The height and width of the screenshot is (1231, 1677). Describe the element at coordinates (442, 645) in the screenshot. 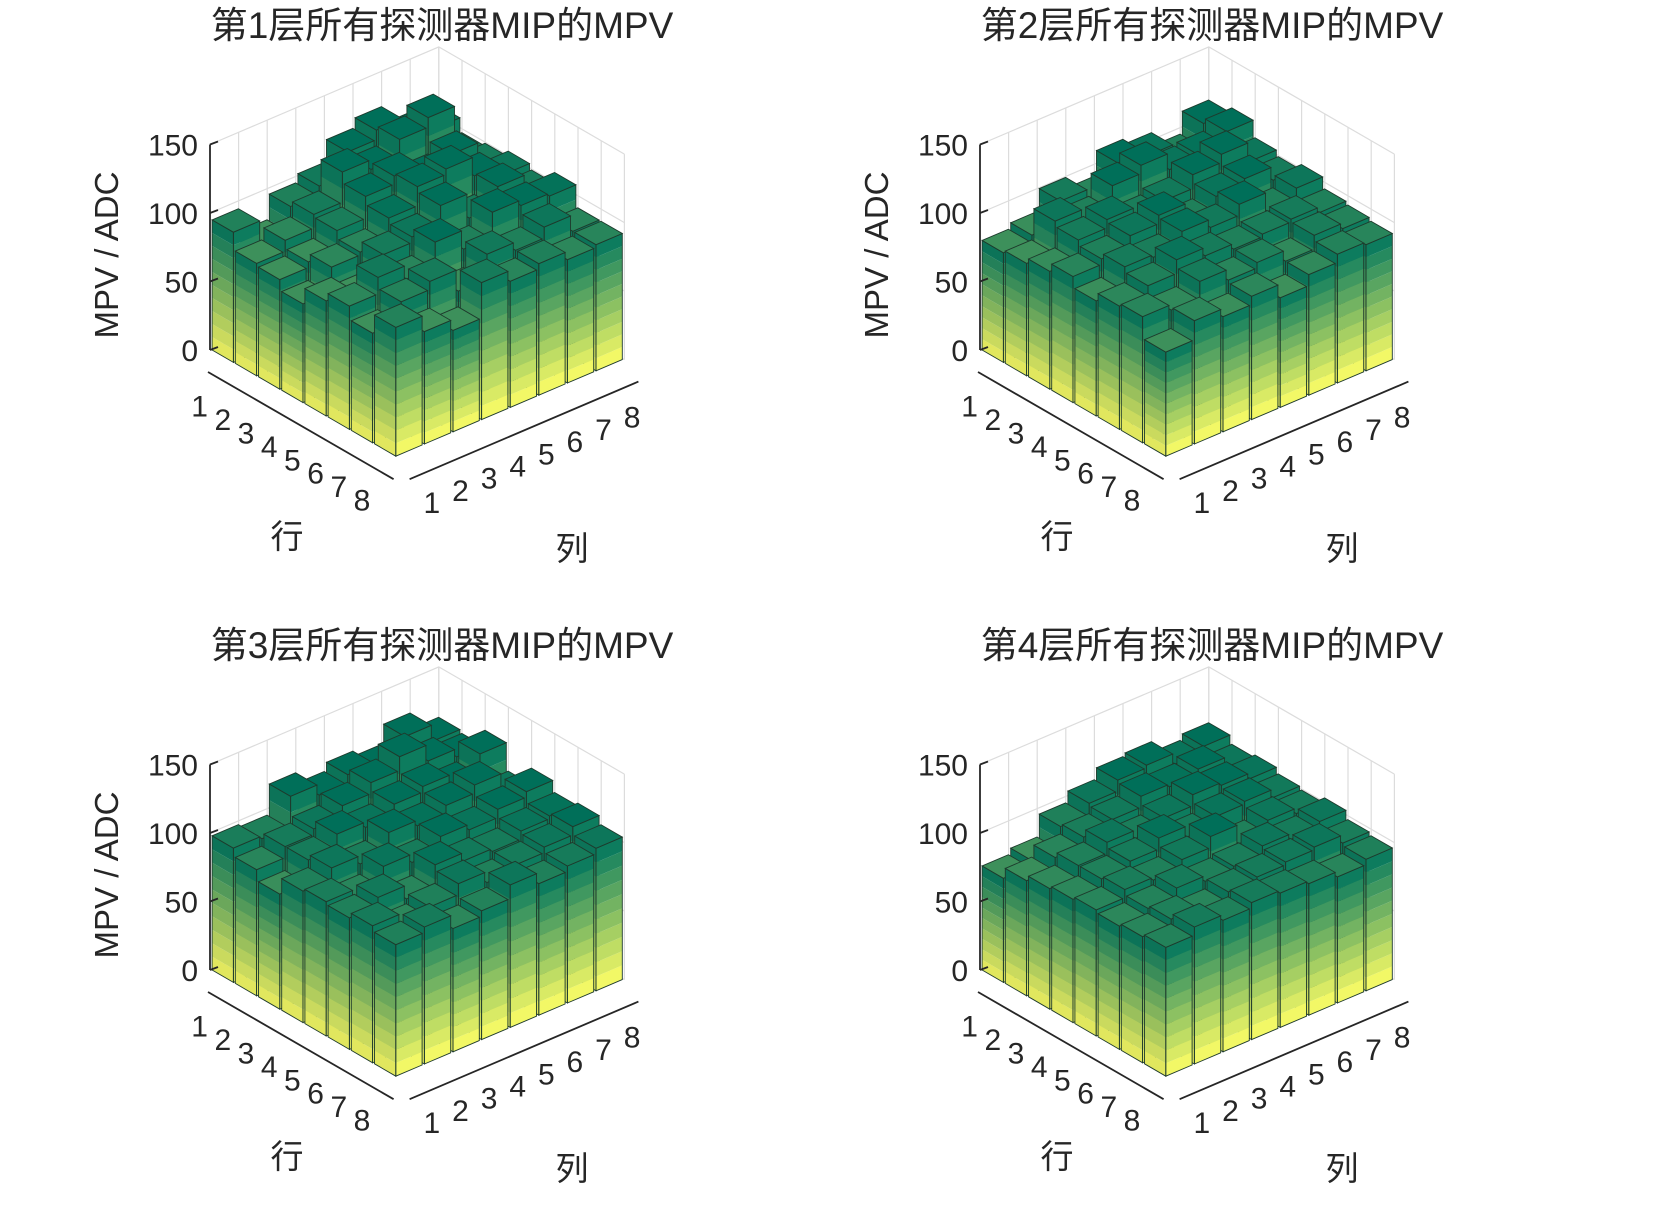

I see `chart-title: 第3层所有探测器MIP的MPV` at that location.